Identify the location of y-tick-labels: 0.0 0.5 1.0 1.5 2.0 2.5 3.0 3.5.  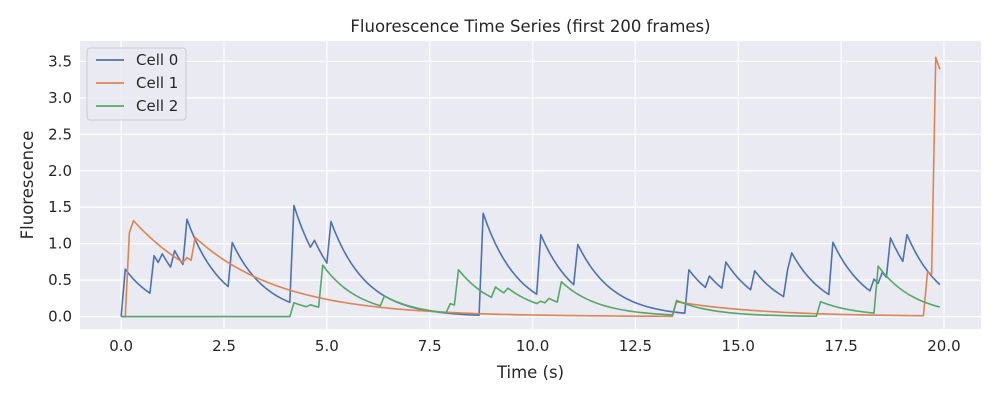
(60, 188).